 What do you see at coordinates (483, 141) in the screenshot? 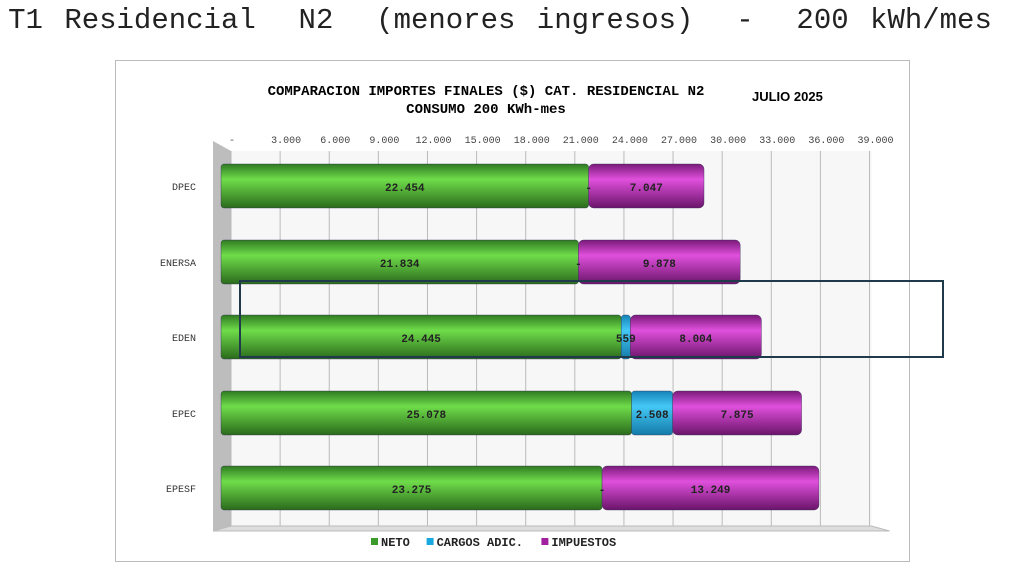
I see `x-tick-label: 15.000` at bounding box center [483, 141].